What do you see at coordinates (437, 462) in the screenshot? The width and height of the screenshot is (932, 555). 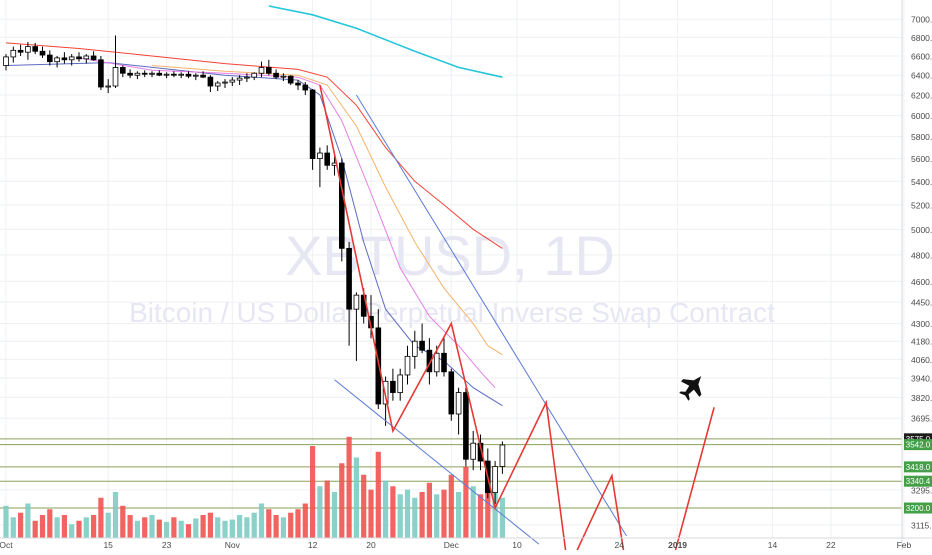 I see `trendline` at bounding box center [437, 462].